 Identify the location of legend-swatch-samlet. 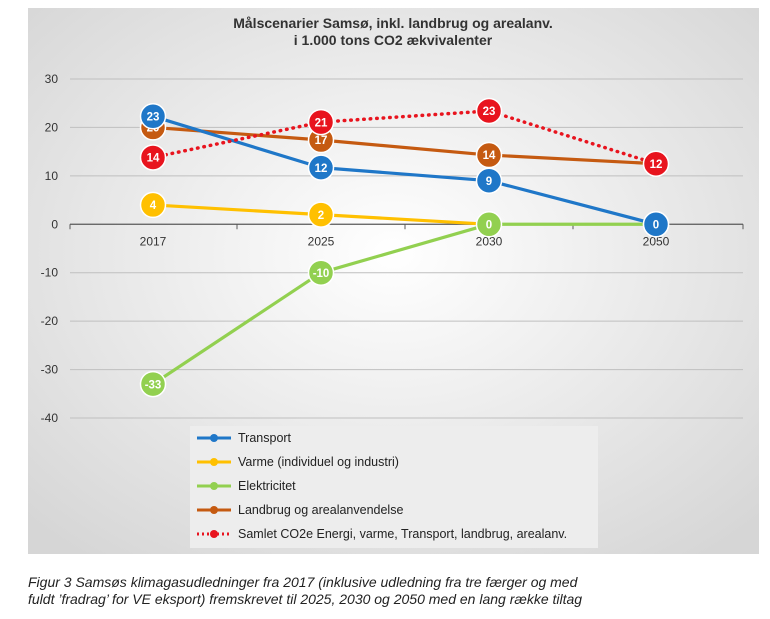
(214, 534).